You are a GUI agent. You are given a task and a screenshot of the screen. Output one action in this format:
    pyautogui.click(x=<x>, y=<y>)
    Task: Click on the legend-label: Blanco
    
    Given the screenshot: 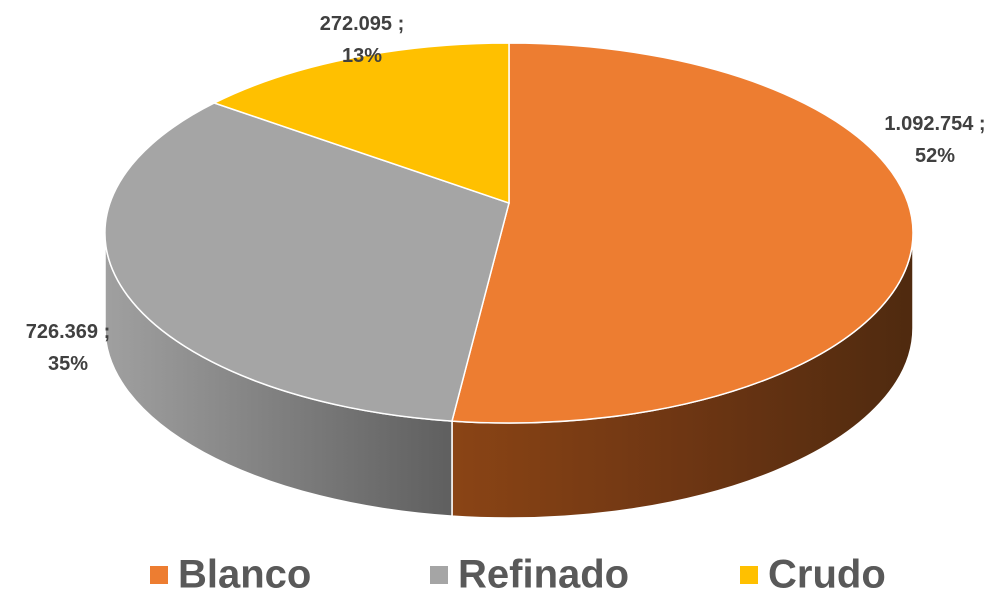 What is the action you would take?
    pyautogui.click(x=244, y=575)
    